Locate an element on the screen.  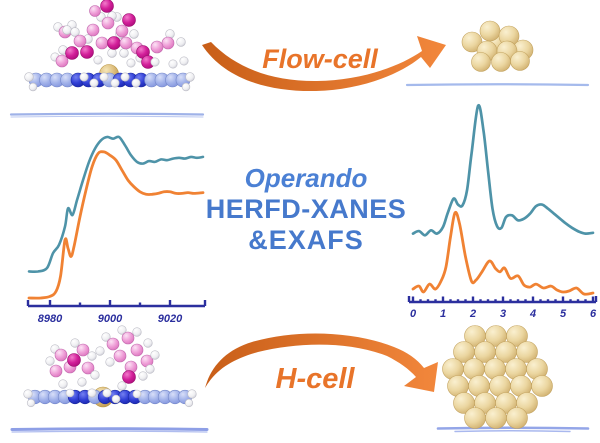
title-herfd-xanes: HERFD-XANES is located at coordinates (306, 209).